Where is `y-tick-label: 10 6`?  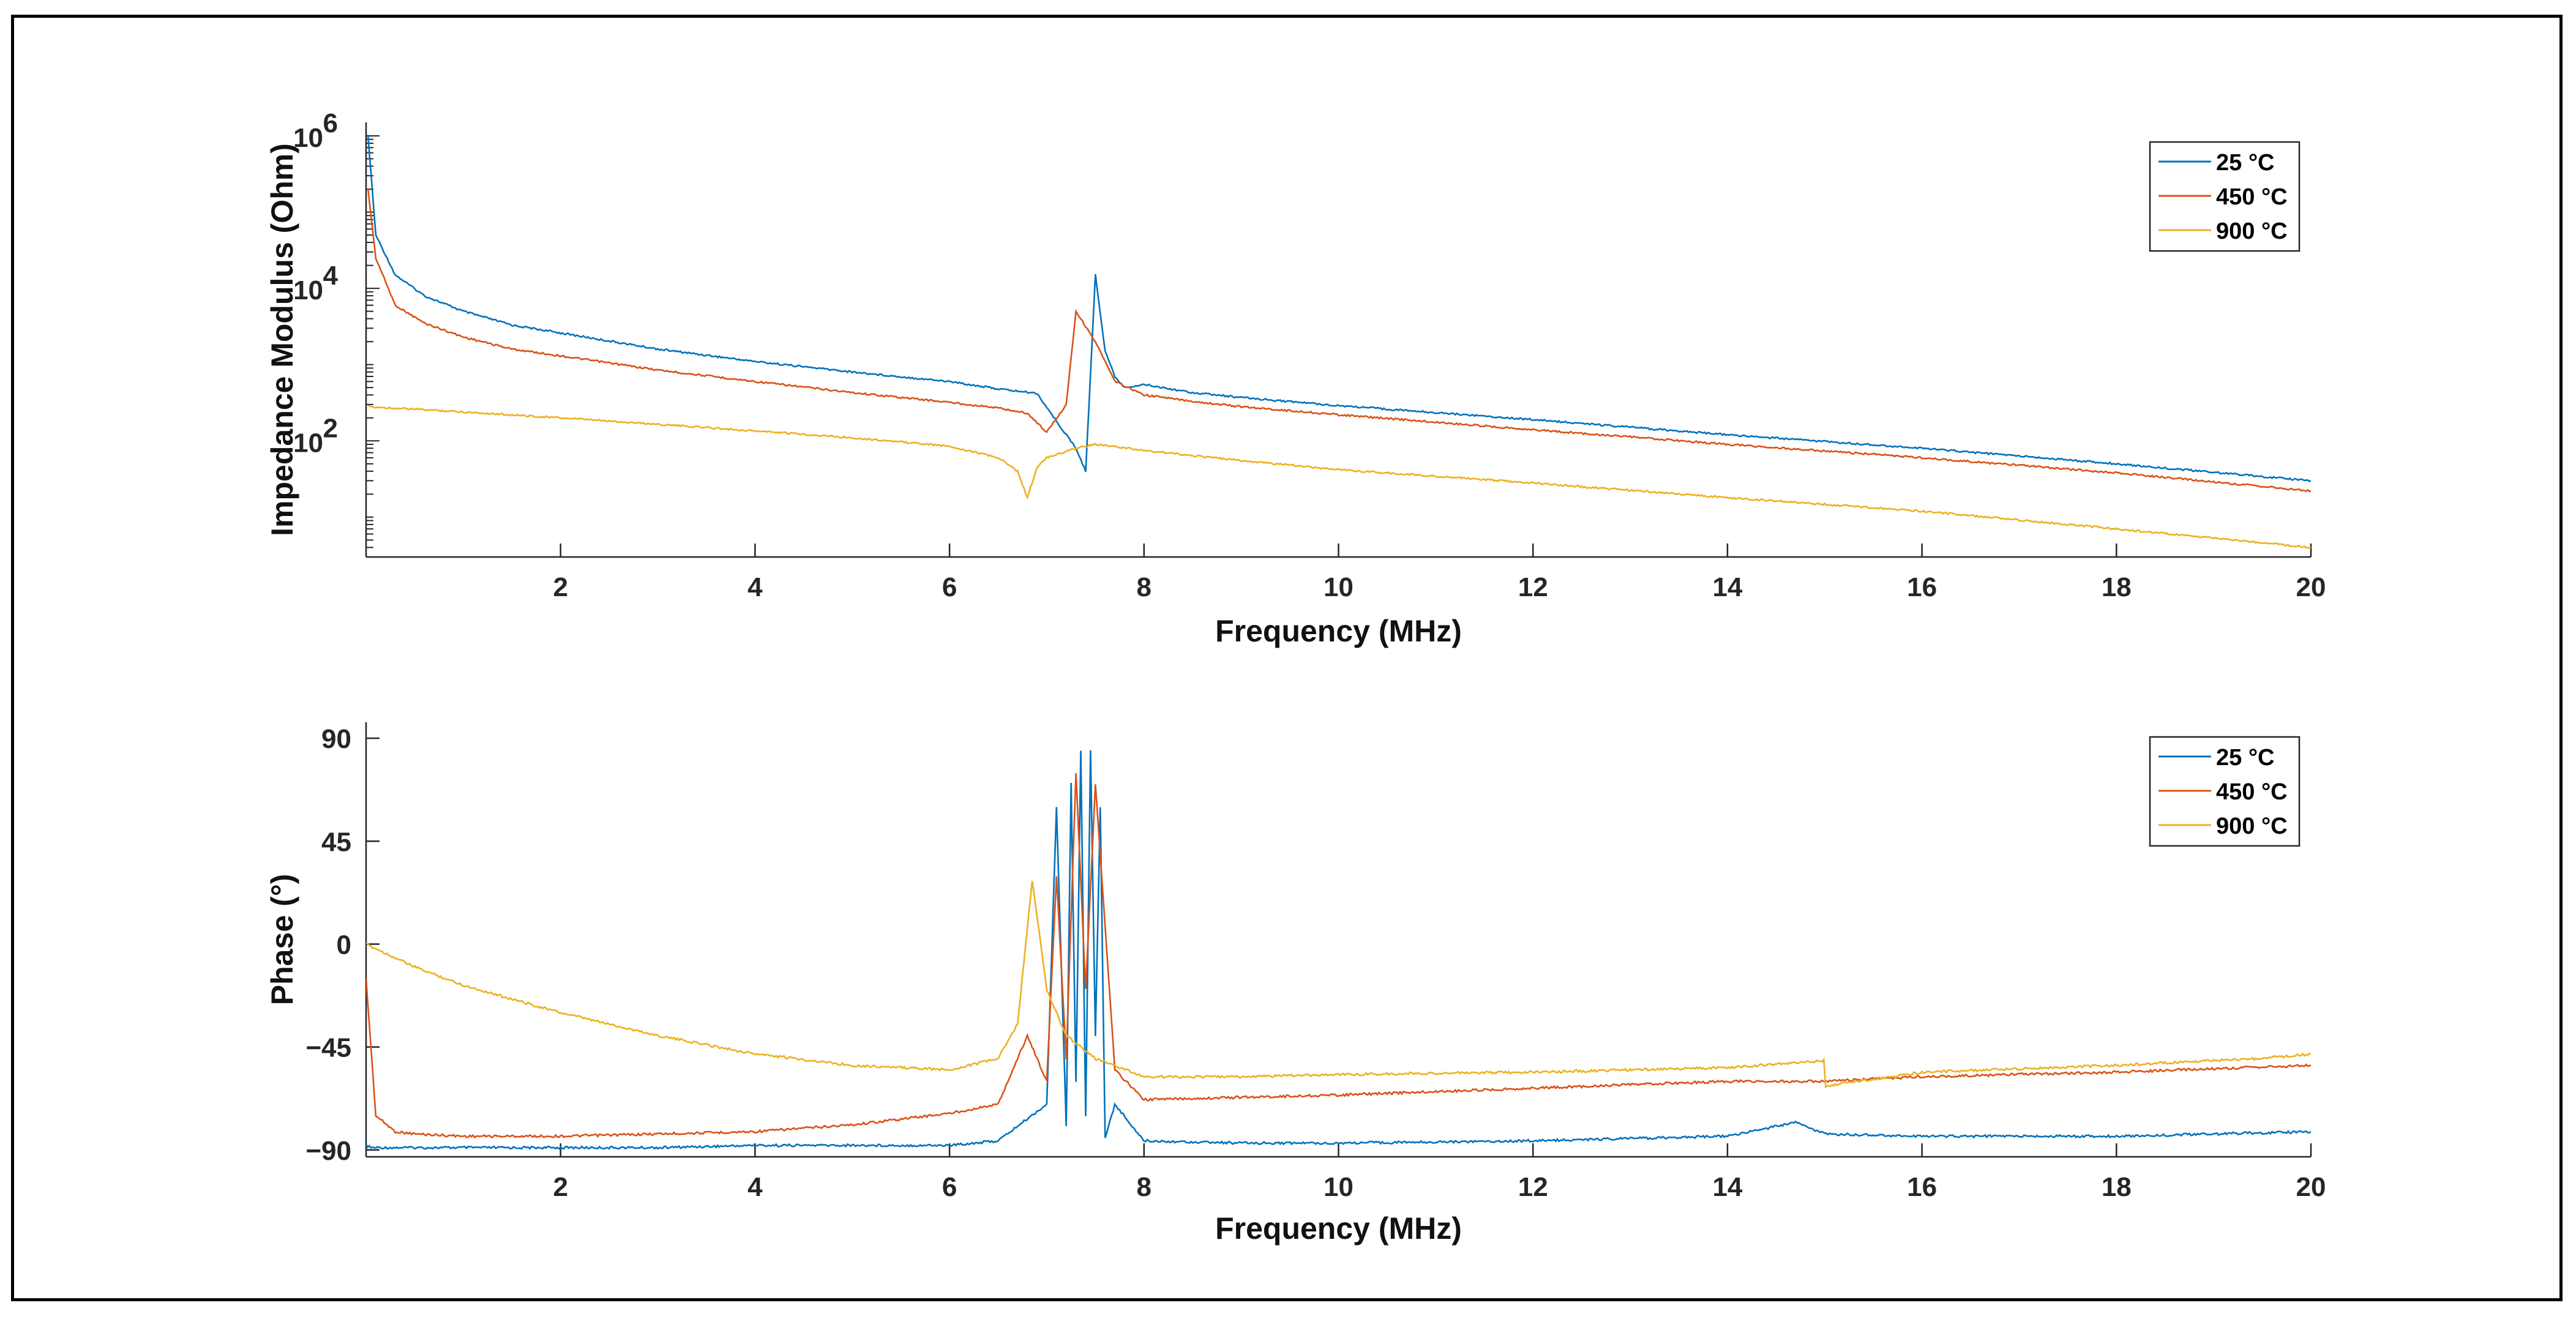
y-tick-label: 10 6 is located at coordinates (315, 130).